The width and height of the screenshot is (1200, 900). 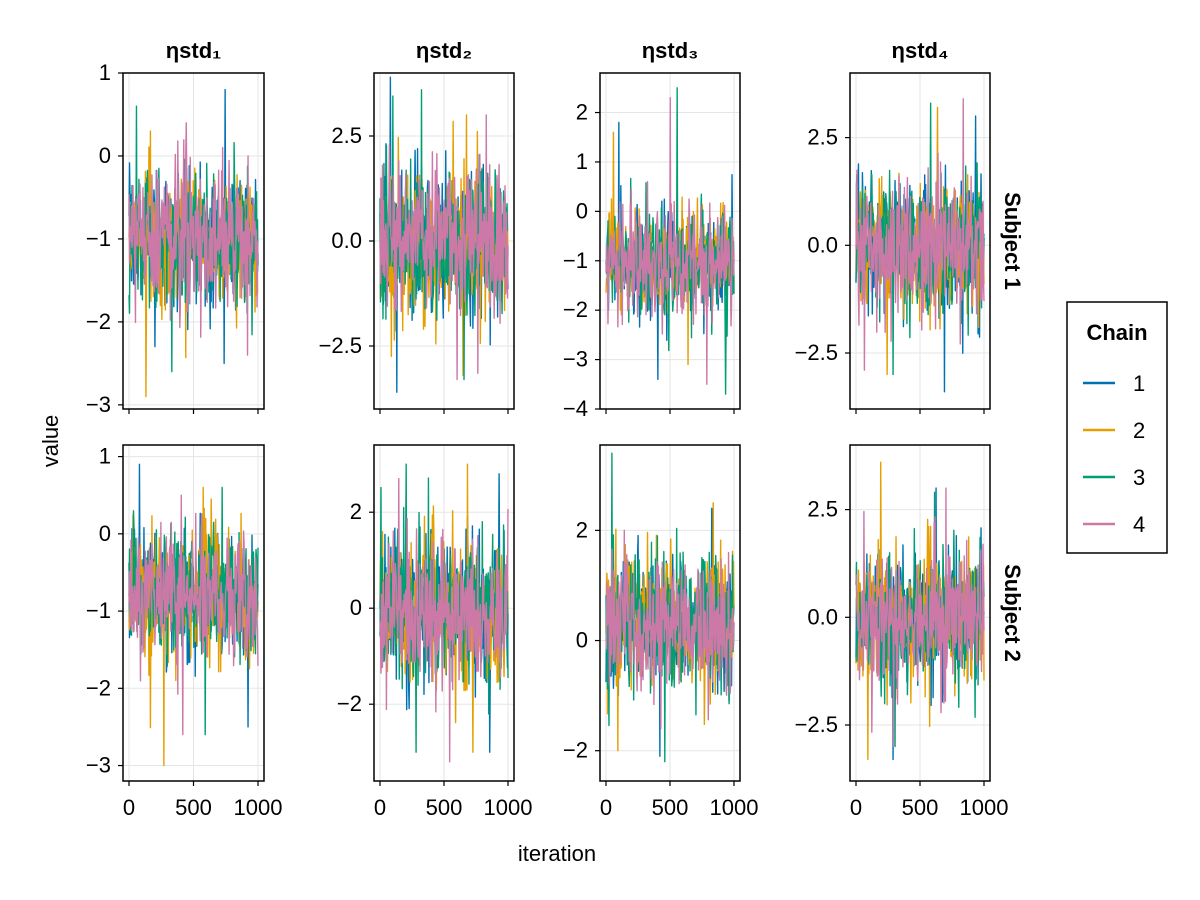 I want to click on legend-label-1: 1, so click(x=1139, y=383).